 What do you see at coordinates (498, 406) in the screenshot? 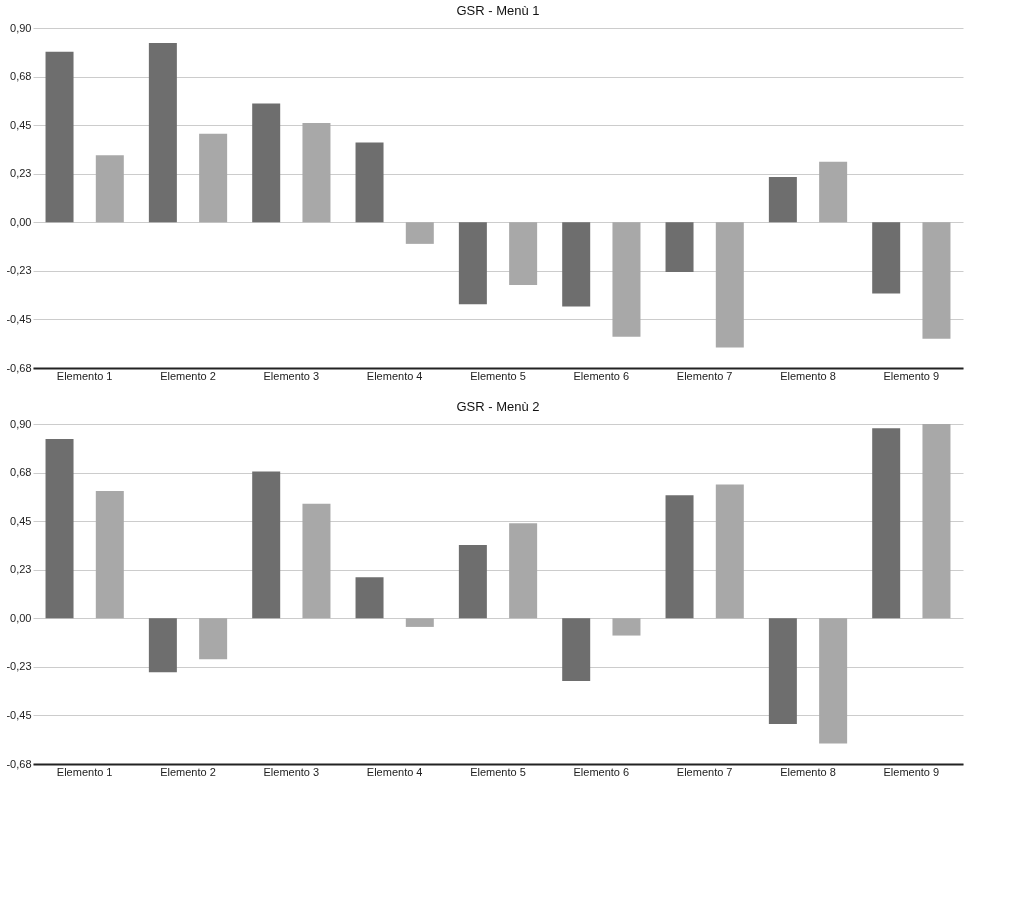
I see `chart-title: GSR - Menù 2` at bounding box center [498, 406].